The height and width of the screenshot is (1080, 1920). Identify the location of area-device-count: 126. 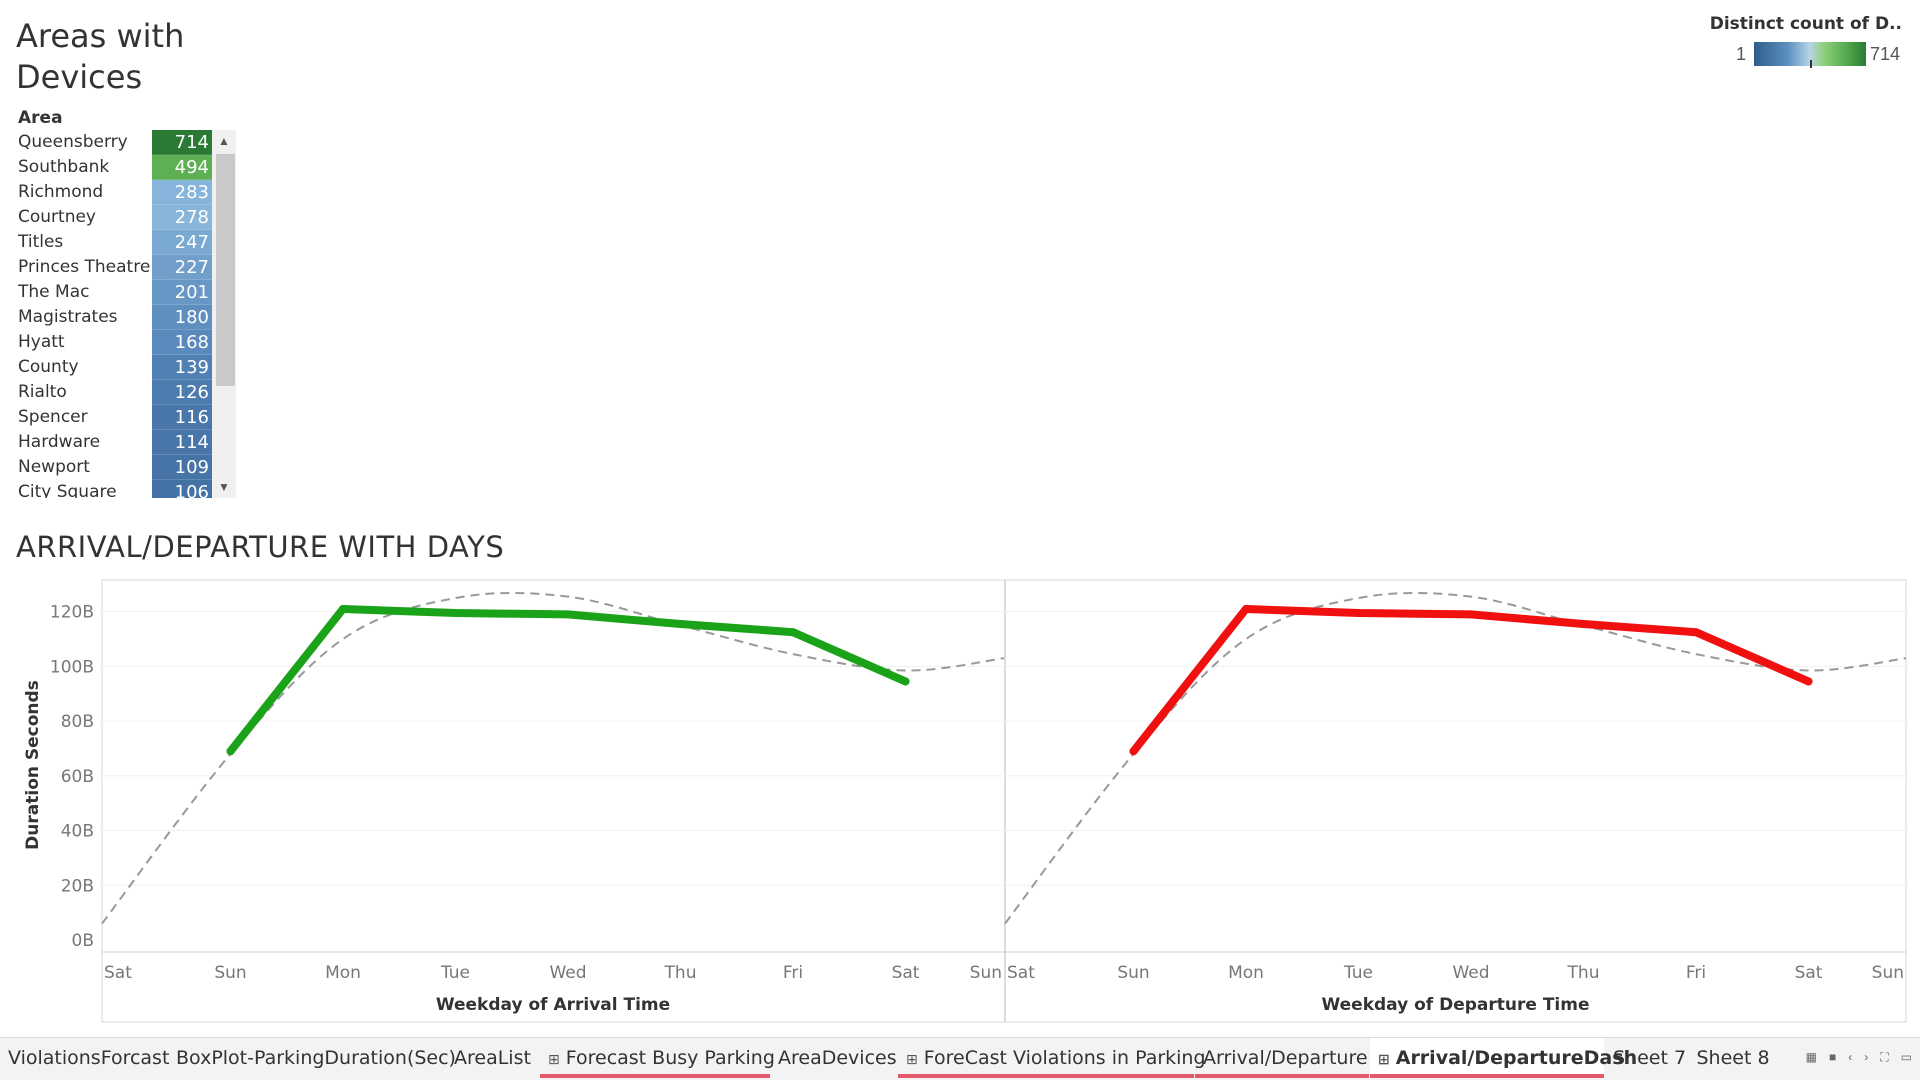
(182, 392).